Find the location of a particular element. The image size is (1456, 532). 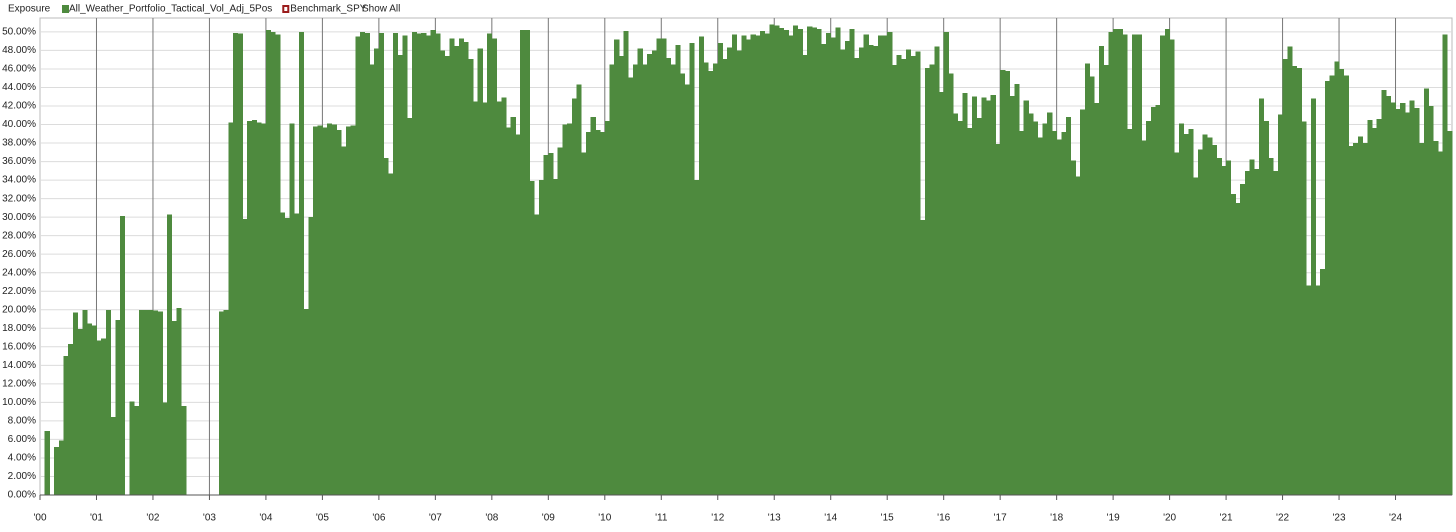

y-tick-label: 2.00% is located at coordinates (22, 476).